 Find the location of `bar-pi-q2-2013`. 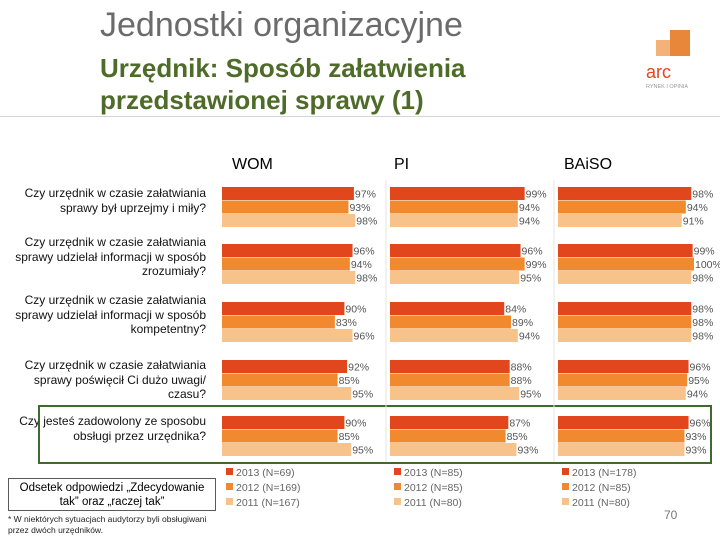

bar-pi-q2-2013 is located at coordinates (455, 250).